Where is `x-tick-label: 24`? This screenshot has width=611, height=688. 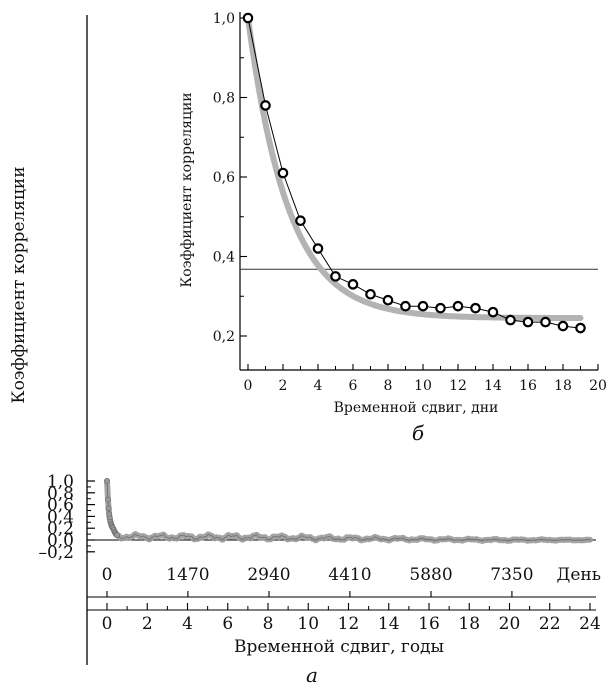
x-tick-label: 24 is located at coordinates (590, 624).